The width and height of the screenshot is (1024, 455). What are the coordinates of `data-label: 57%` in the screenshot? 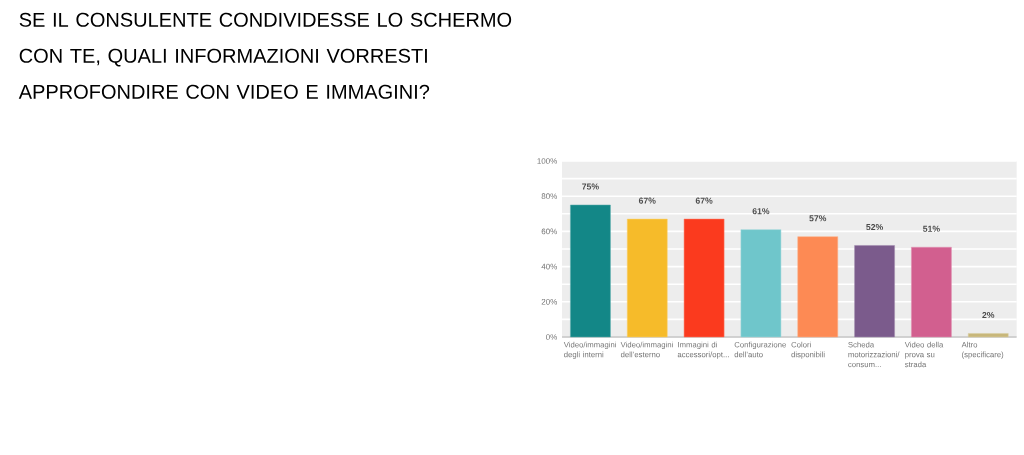 It's located at (818, 218).